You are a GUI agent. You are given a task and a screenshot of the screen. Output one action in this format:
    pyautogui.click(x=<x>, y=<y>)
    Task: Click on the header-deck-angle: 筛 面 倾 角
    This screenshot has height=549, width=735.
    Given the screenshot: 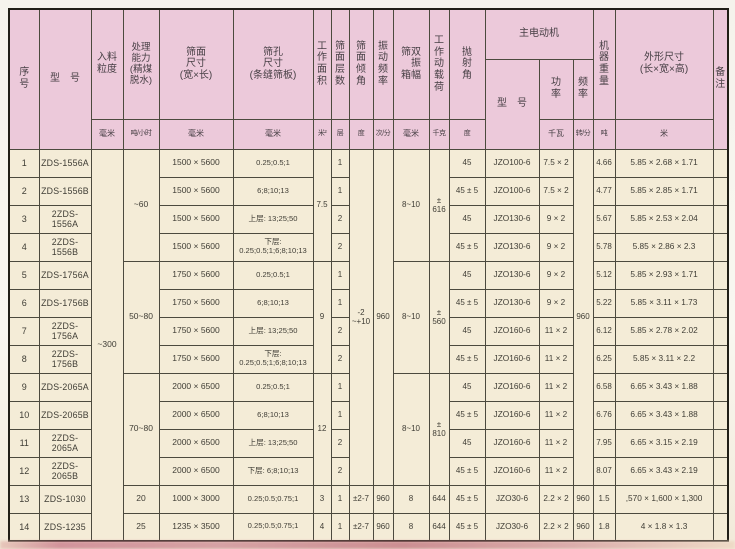 What is the action you would take?
    pyautogui.click(x=361, y=64)
    